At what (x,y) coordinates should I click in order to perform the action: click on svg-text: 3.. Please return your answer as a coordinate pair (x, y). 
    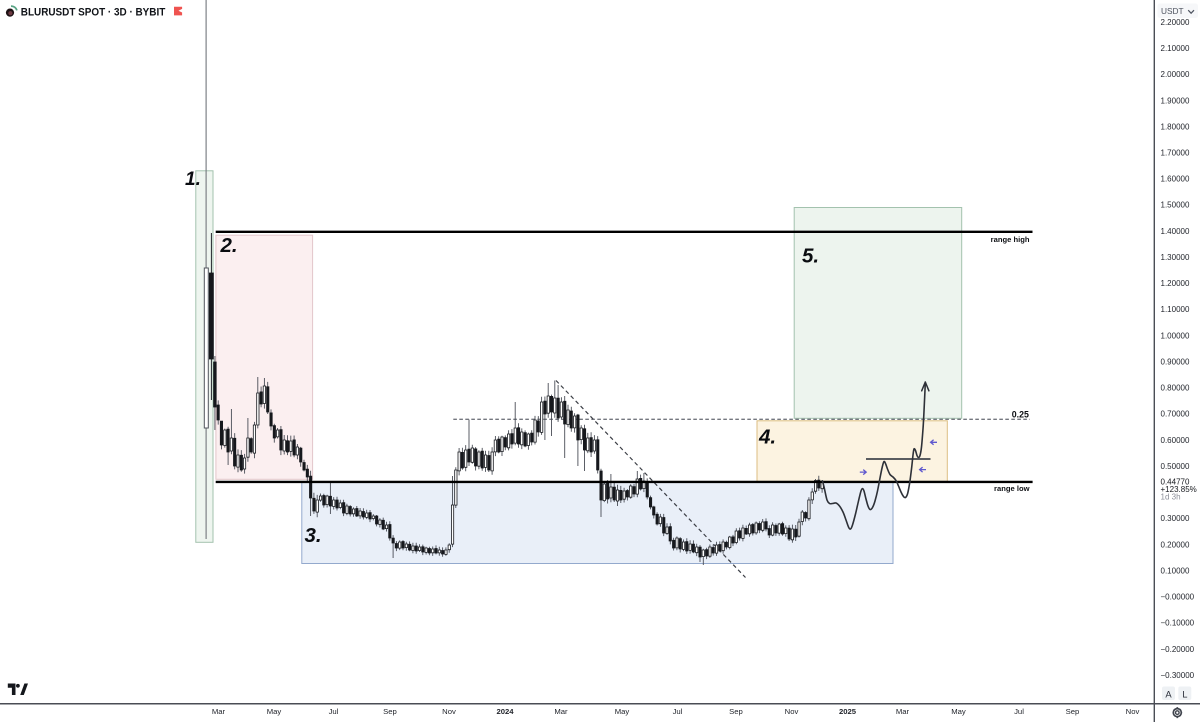
    Looking at the image, I should click on (313, 535).